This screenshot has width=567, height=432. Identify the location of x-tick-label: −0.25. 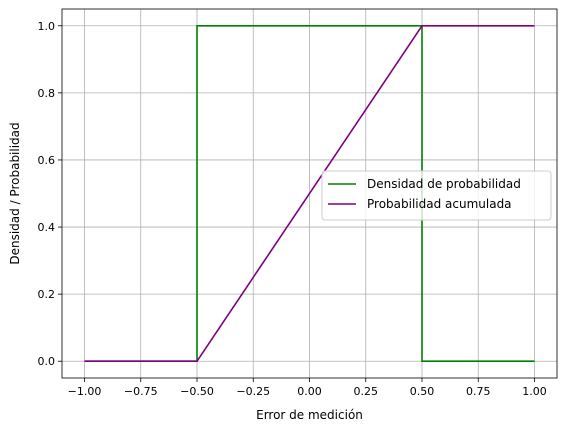
(253, 391).